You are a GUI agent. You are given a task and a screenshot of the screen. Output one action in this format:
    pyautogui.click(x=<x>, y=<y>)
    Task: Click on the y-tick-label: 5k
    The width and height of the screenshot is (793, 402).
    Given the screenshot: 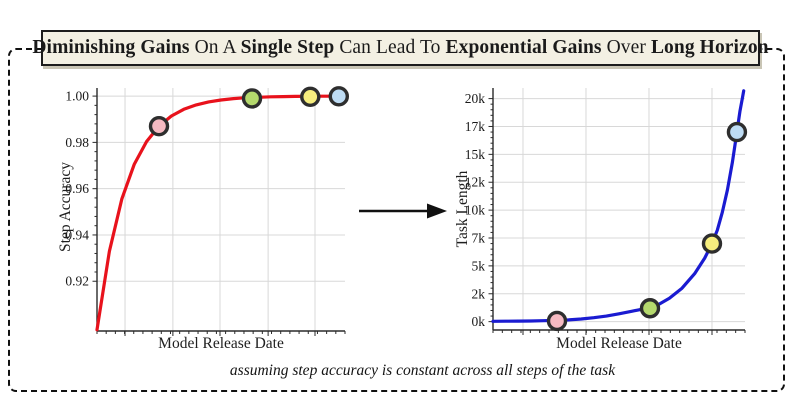 What is the action you would take?
    pyautogui.click(x=479, y=265)
    